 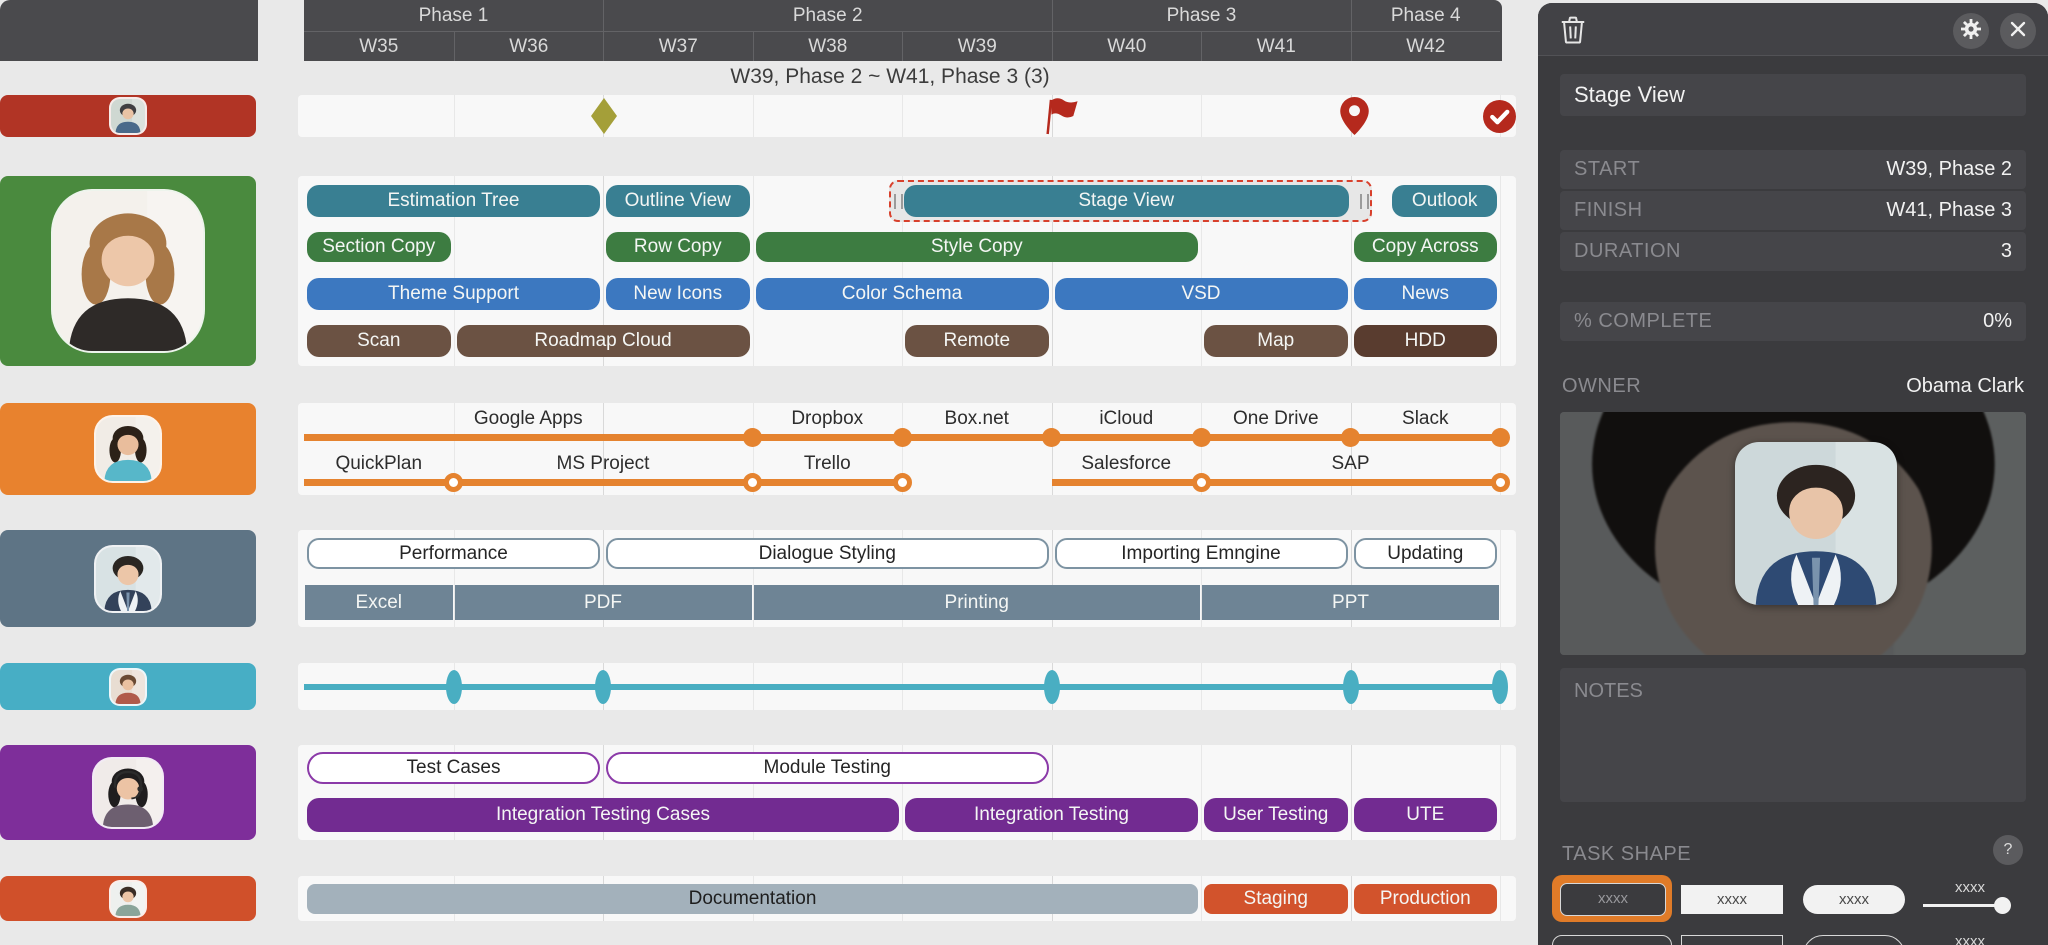 I want to click on row-avatar-milestones, so click(x=128, y=116).